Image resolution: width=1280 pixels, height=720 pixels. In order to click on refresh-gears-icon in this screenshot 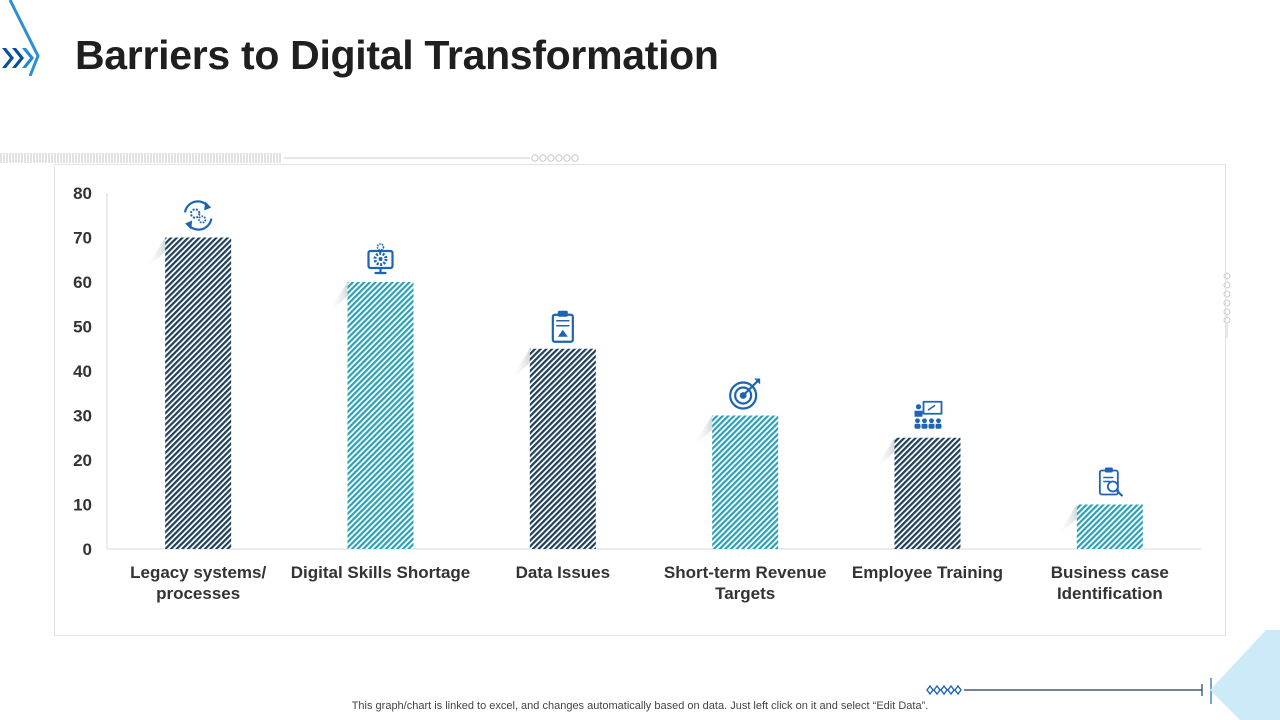, I will do `click(198, 215)`.